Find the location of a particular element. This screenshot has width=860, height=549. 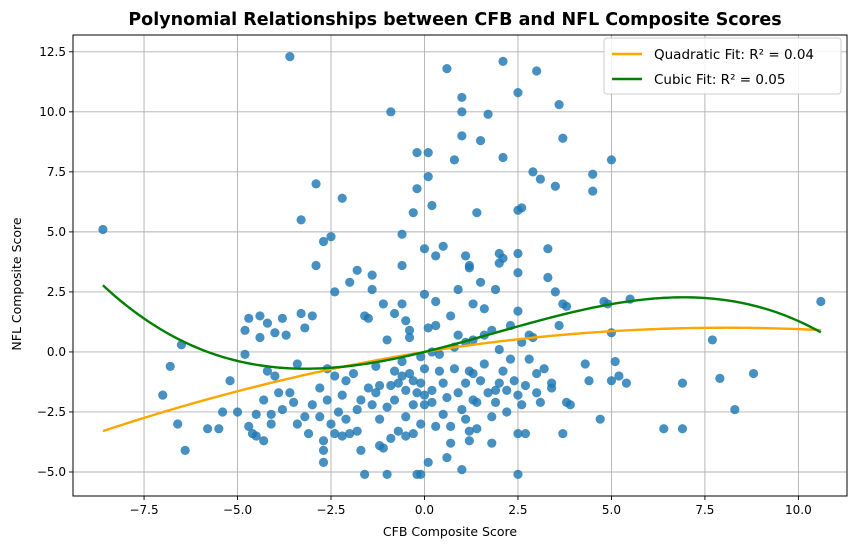

y-tick-label: 5.0 is located at coordinates (56, 232).